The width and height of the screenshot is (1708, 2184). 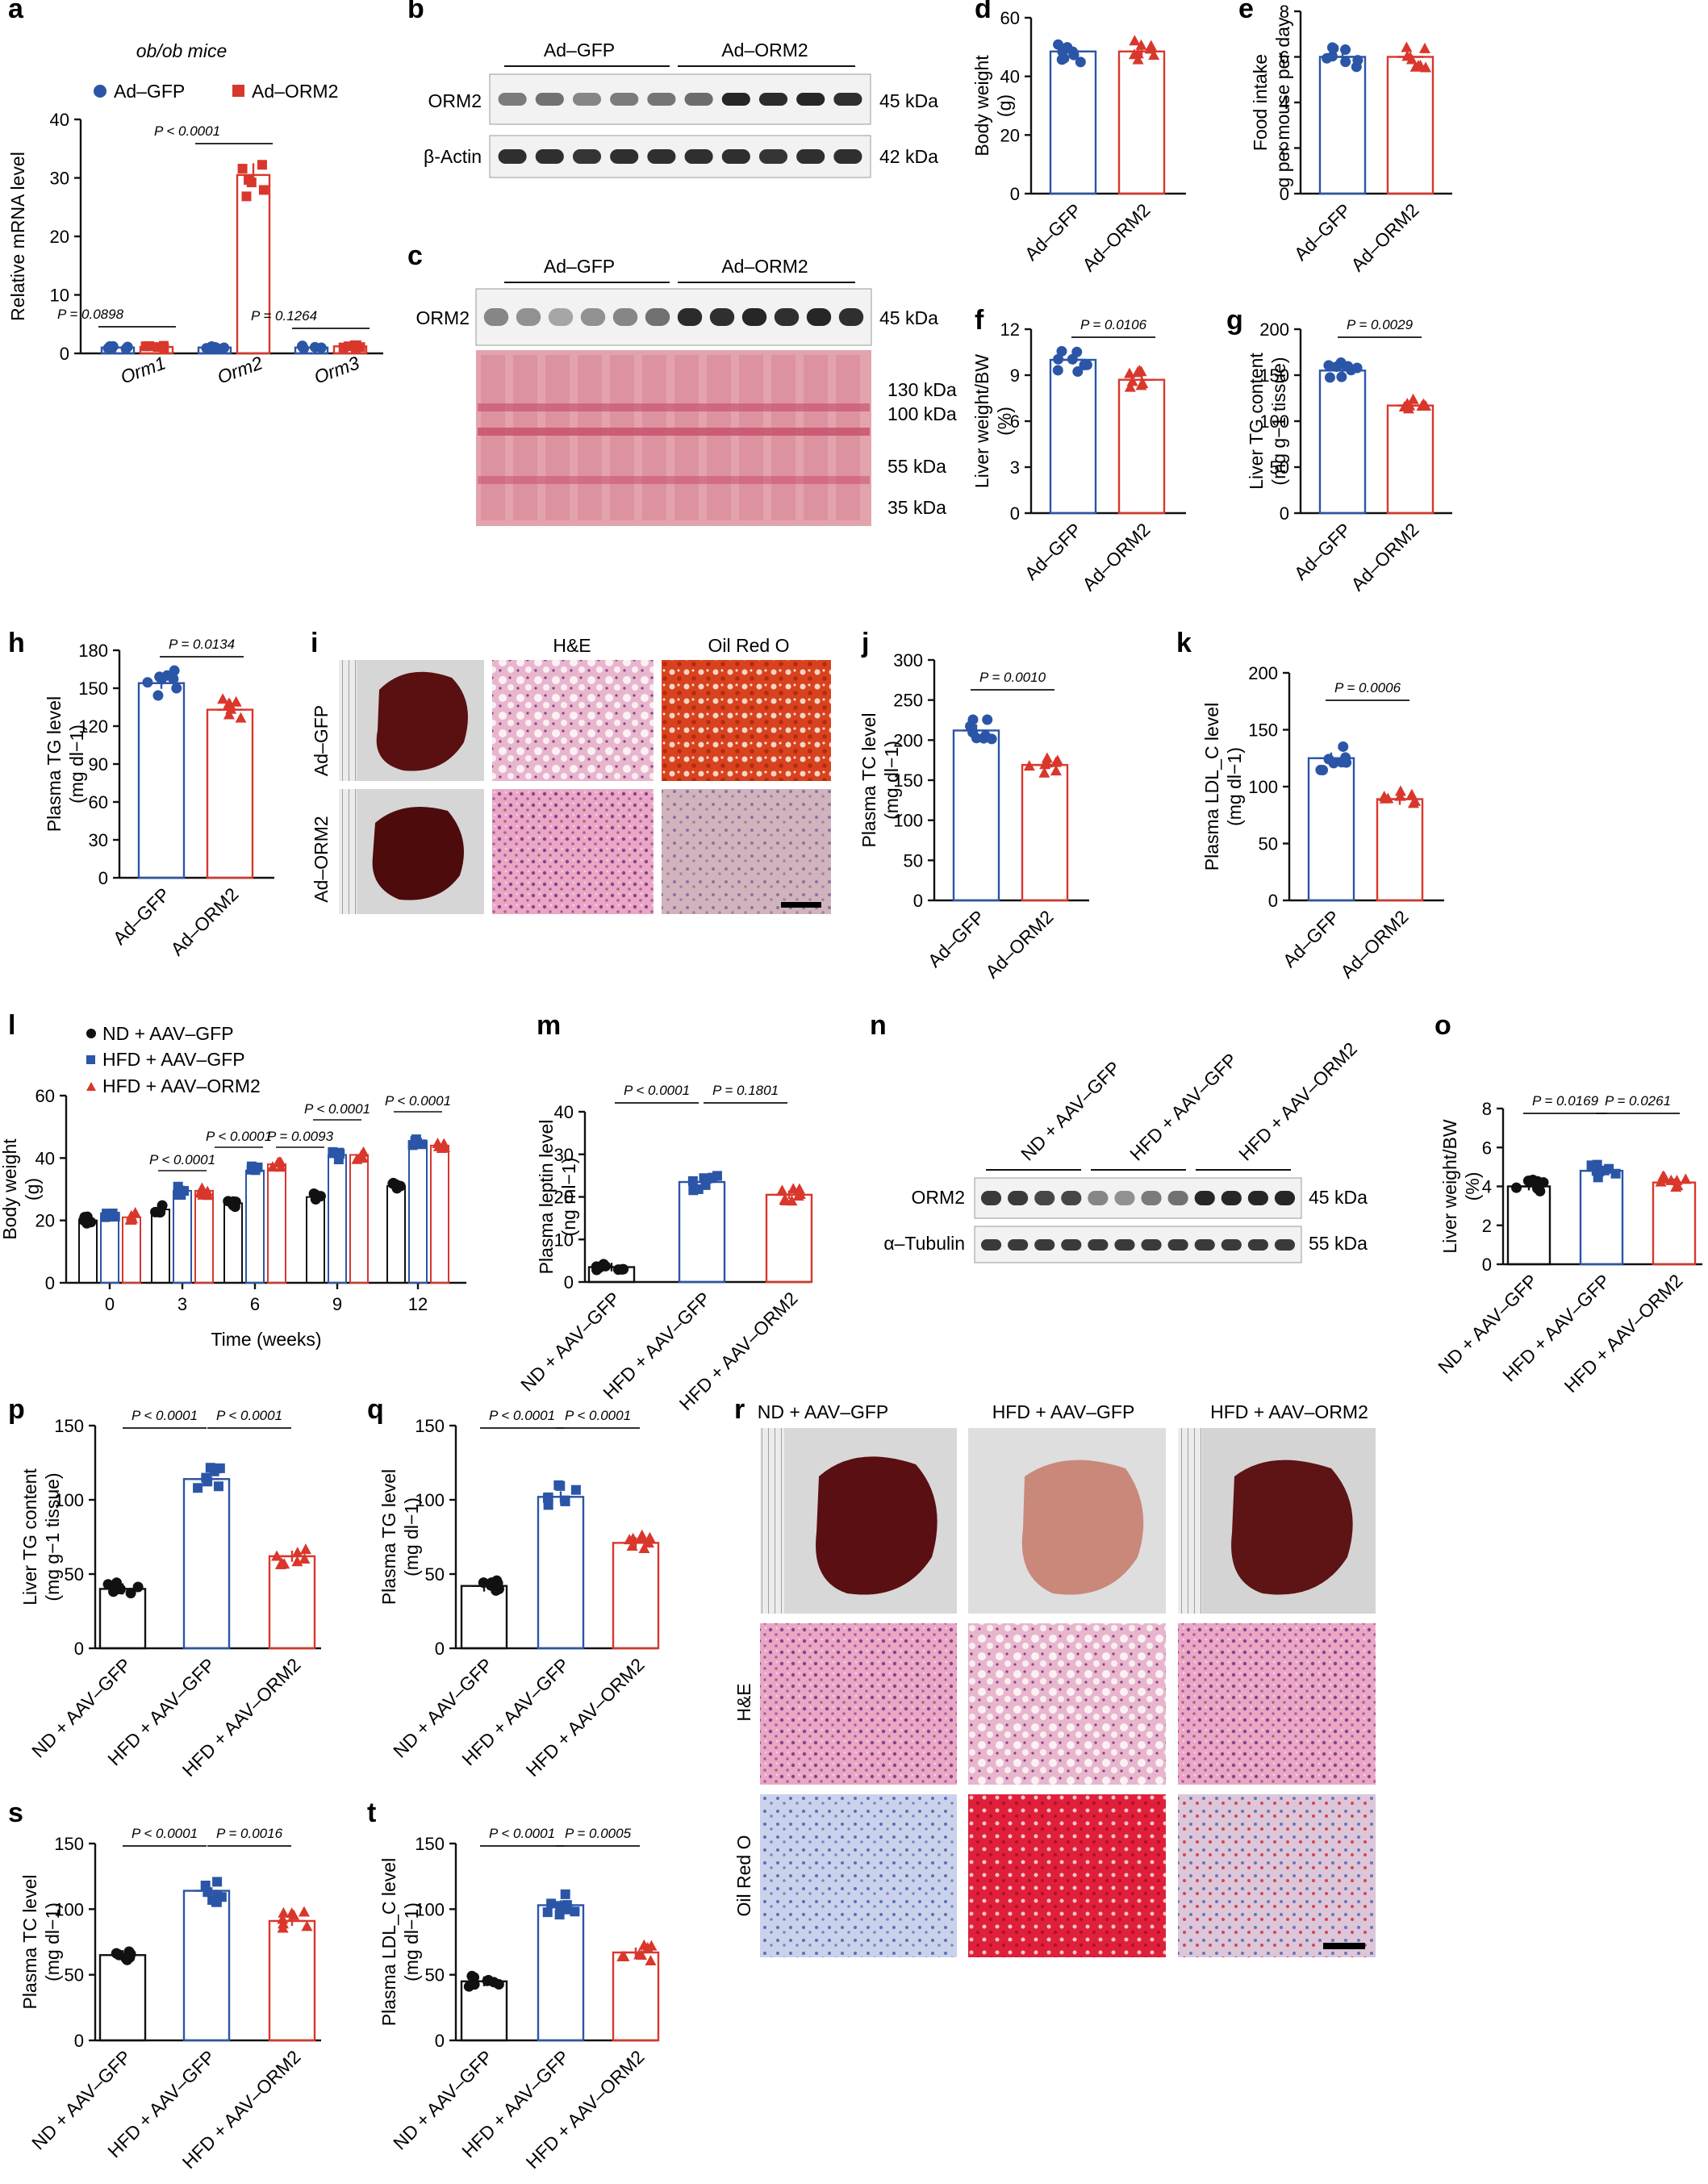 I want to click on panel-q-bar, so click(x=484, y=1617).